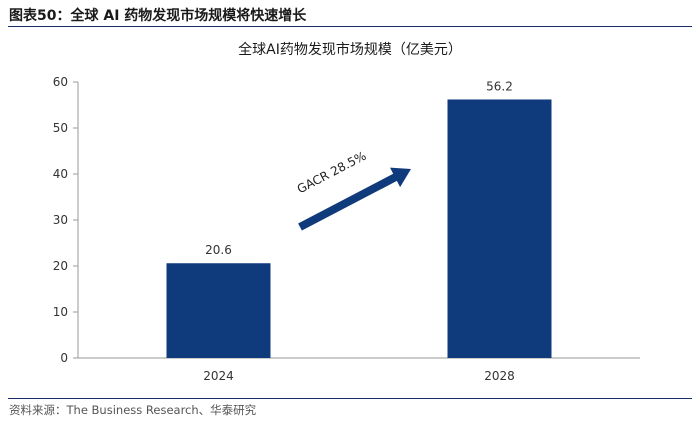 The height and width of the screenshot is (421, 700). I want to click on data-label-2028: 56.2, so click(499, 86).